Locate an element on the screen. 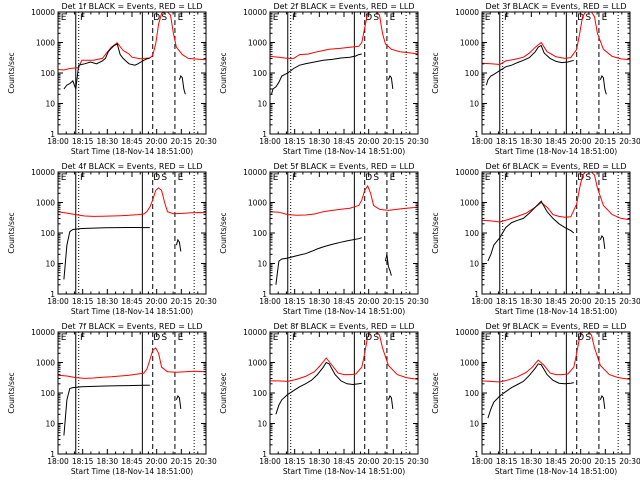  panel-title: Det 1f BLACK = Events, RED = LLD is located at coordinates (131, 6).